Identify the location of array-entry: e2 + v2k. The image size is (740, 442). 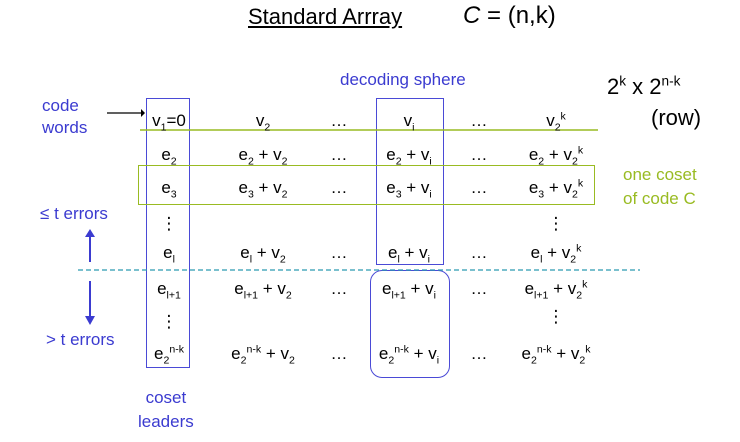
(556, 156).